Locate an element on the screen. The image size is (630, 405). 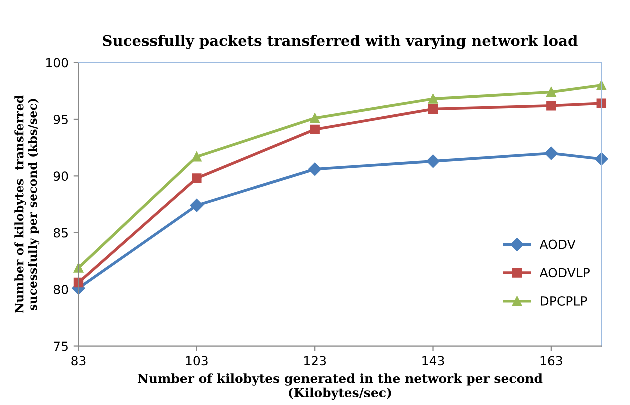
y-tick-label: 100 is located at coordinates (57, 63).